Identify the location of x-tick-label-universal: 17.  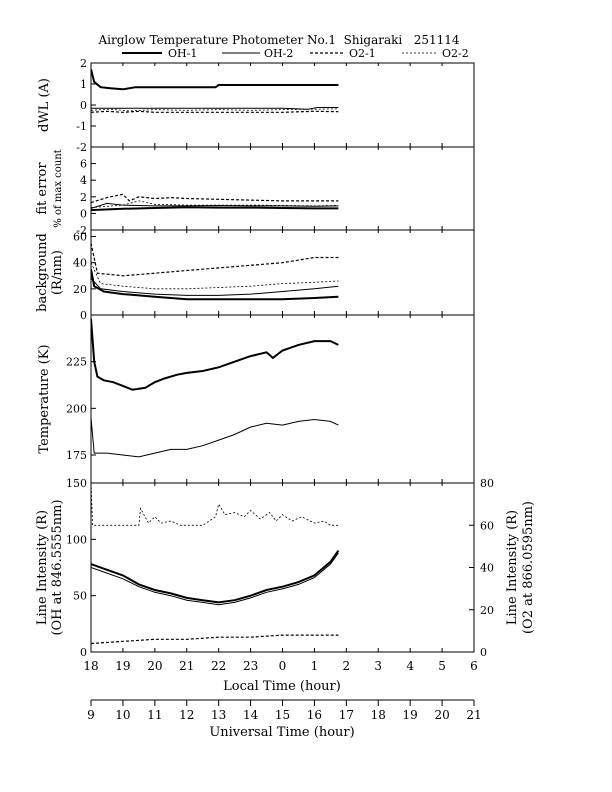
(346, 715).